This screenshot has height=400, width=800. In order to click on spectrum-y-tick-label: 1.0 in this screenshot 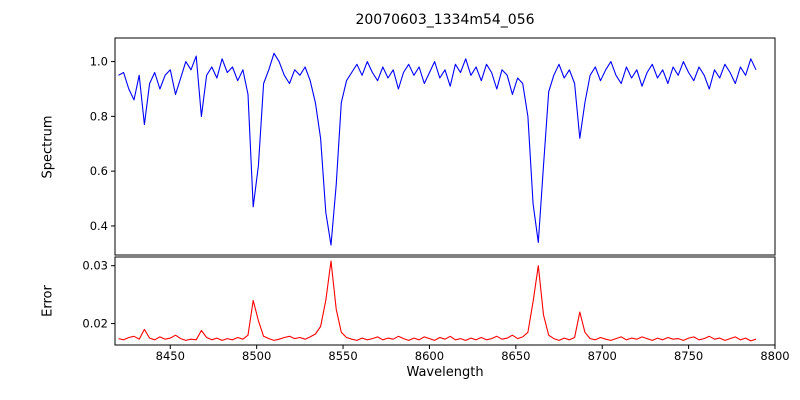, I will do `click(99, 62)`.